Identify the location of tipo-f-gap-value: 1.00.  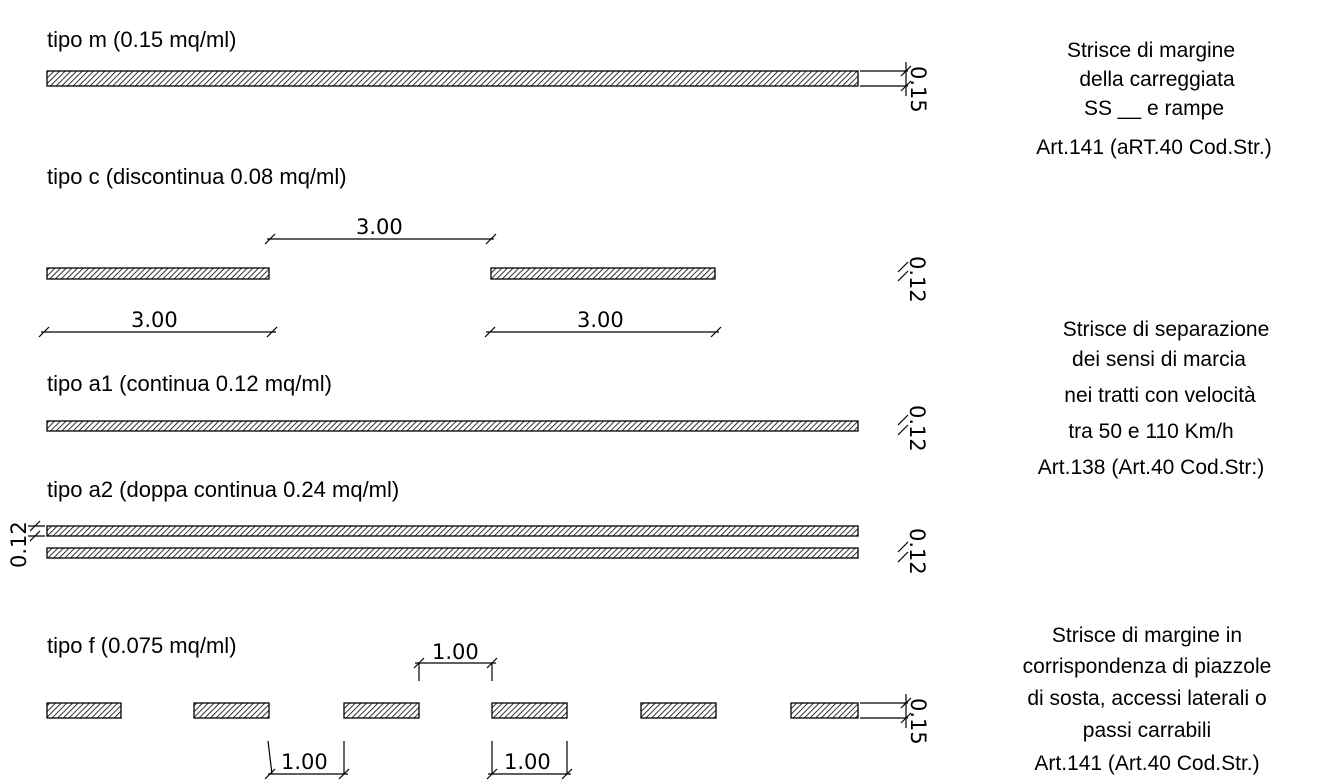
(455, 652).